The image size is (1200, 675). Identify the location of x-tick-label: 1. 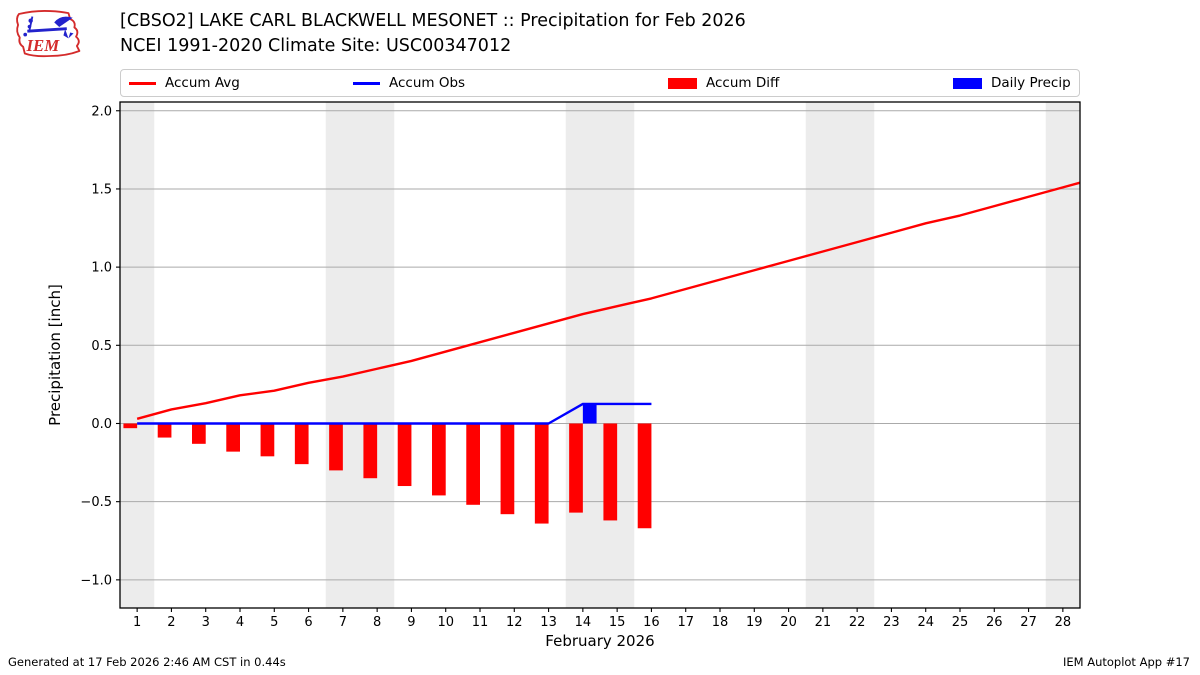
(137, 622).